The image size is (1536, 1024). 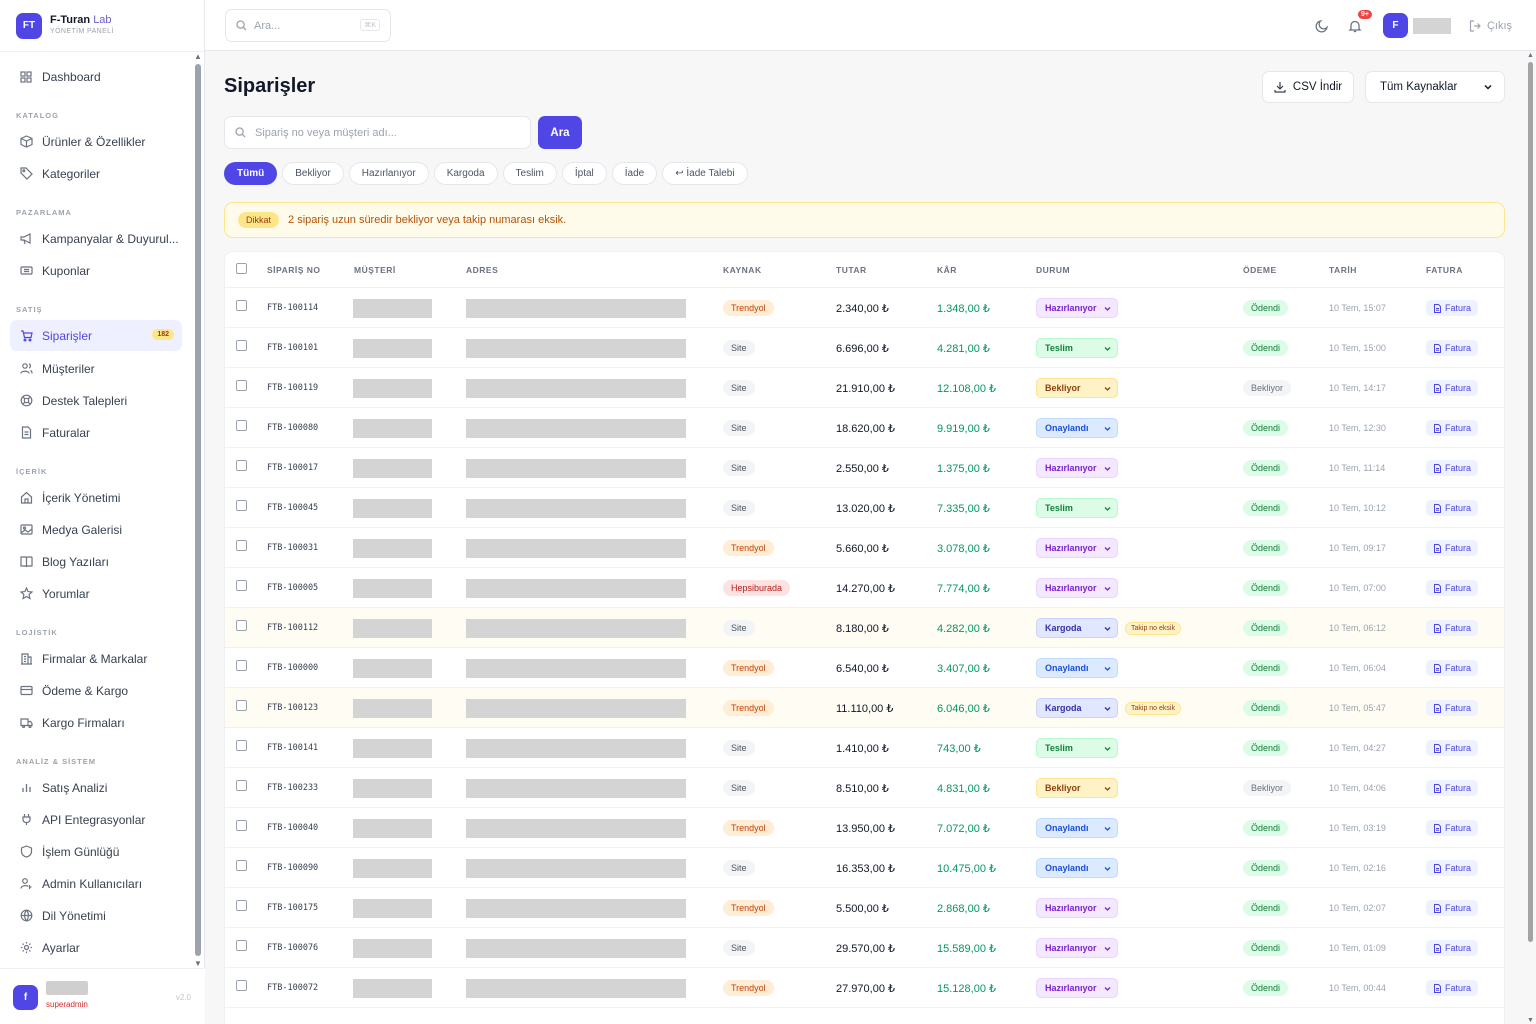 I want to click on header-source: KAYNAK, so click(x=742, y=270).